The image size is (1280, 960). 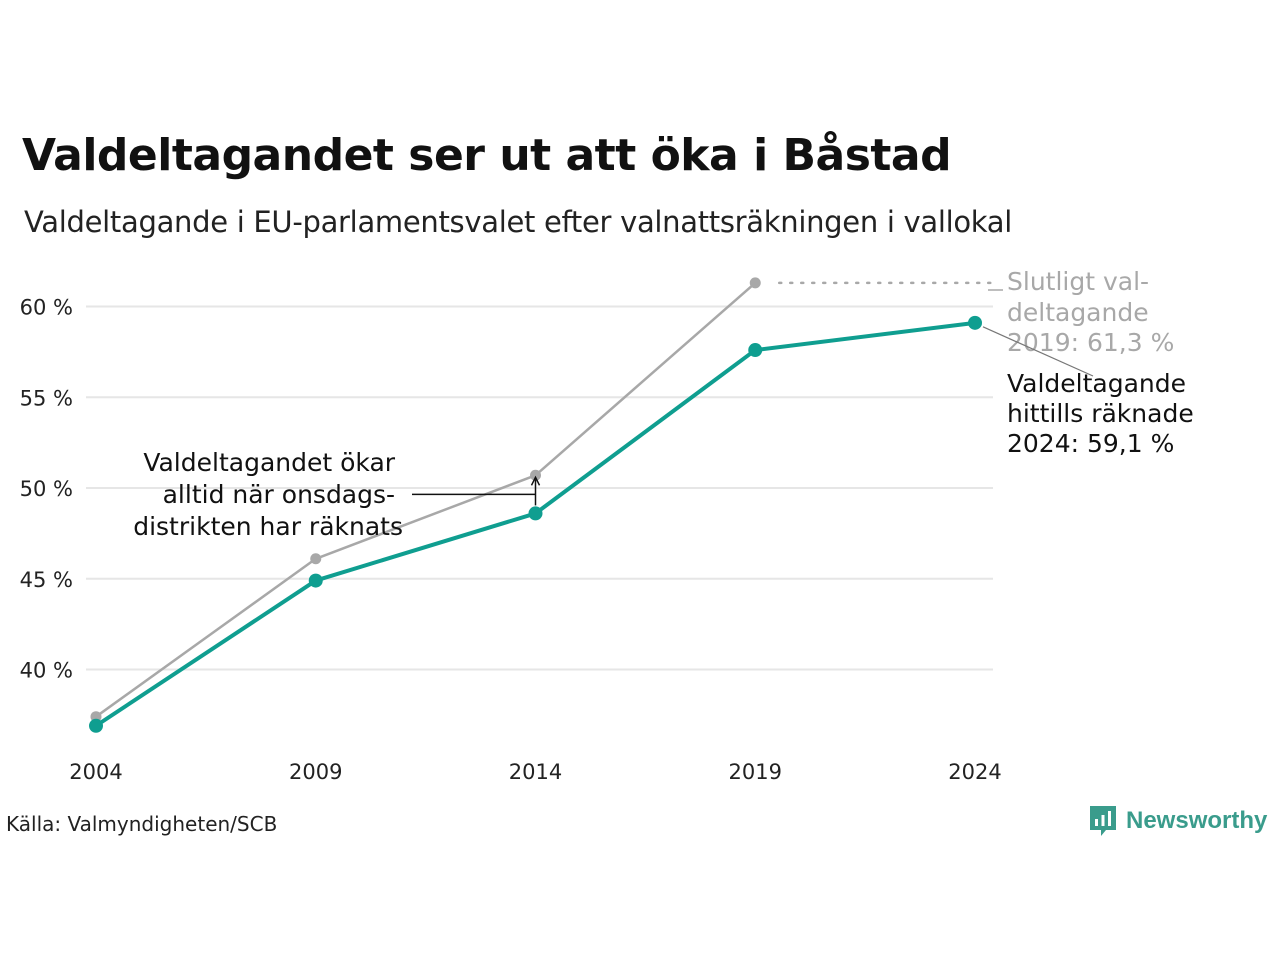 What do you see at coordinates (1100, 413) in the screenshot?
I see `annotation-counted-2024-line: hittills räknade` at bounding box center [1100, 413].